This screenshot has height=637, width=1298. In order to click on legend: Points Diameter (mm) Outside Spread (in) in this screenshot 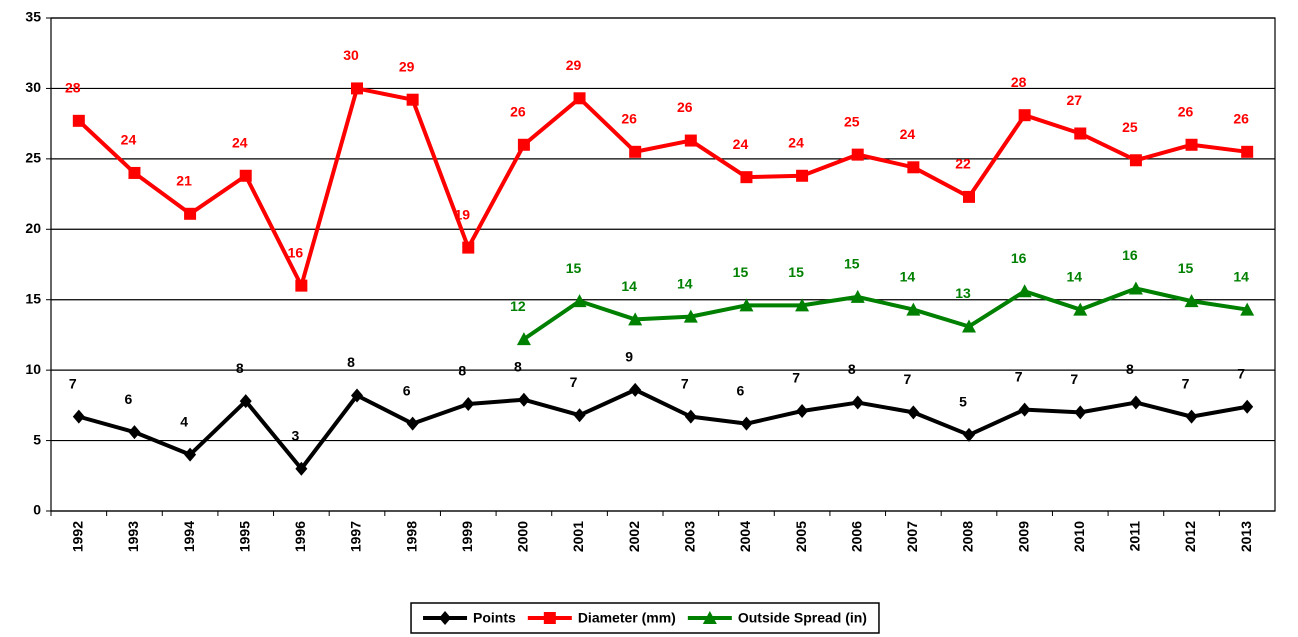, I will do `click(645, 618)`.